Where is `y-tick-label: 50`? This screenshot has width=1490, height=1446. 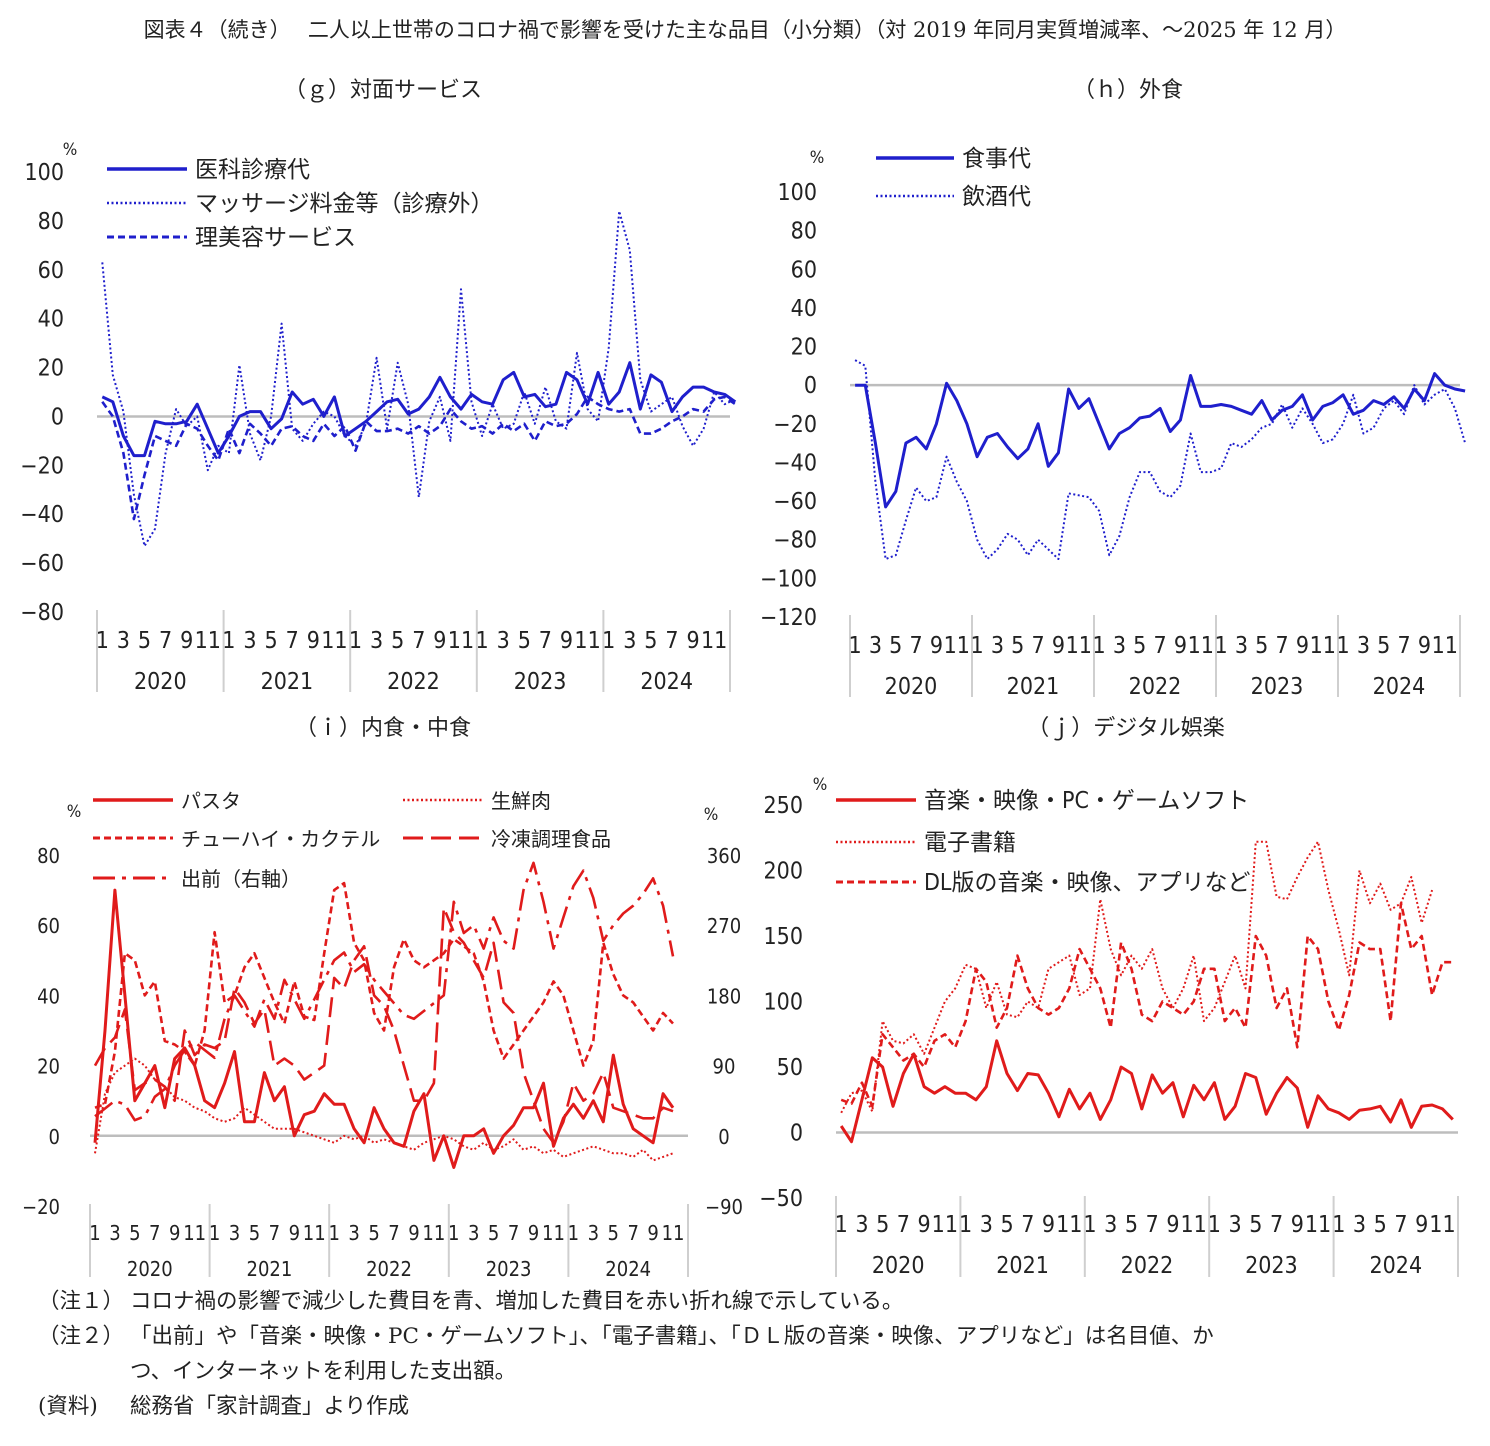
y-tick-label: 50 is located at coordinates (790, 1068).